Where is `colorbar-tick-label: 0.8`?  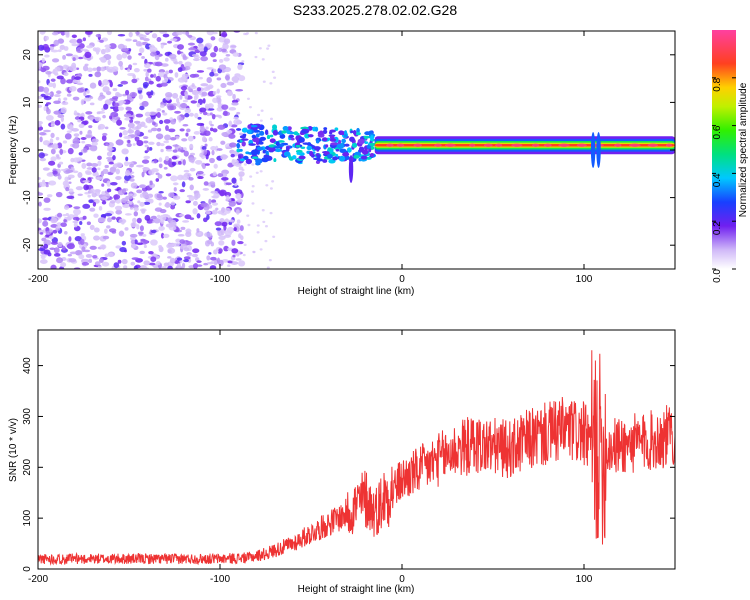 colorbar-tick-label: 0.8 is located at coordinates (717, 84).